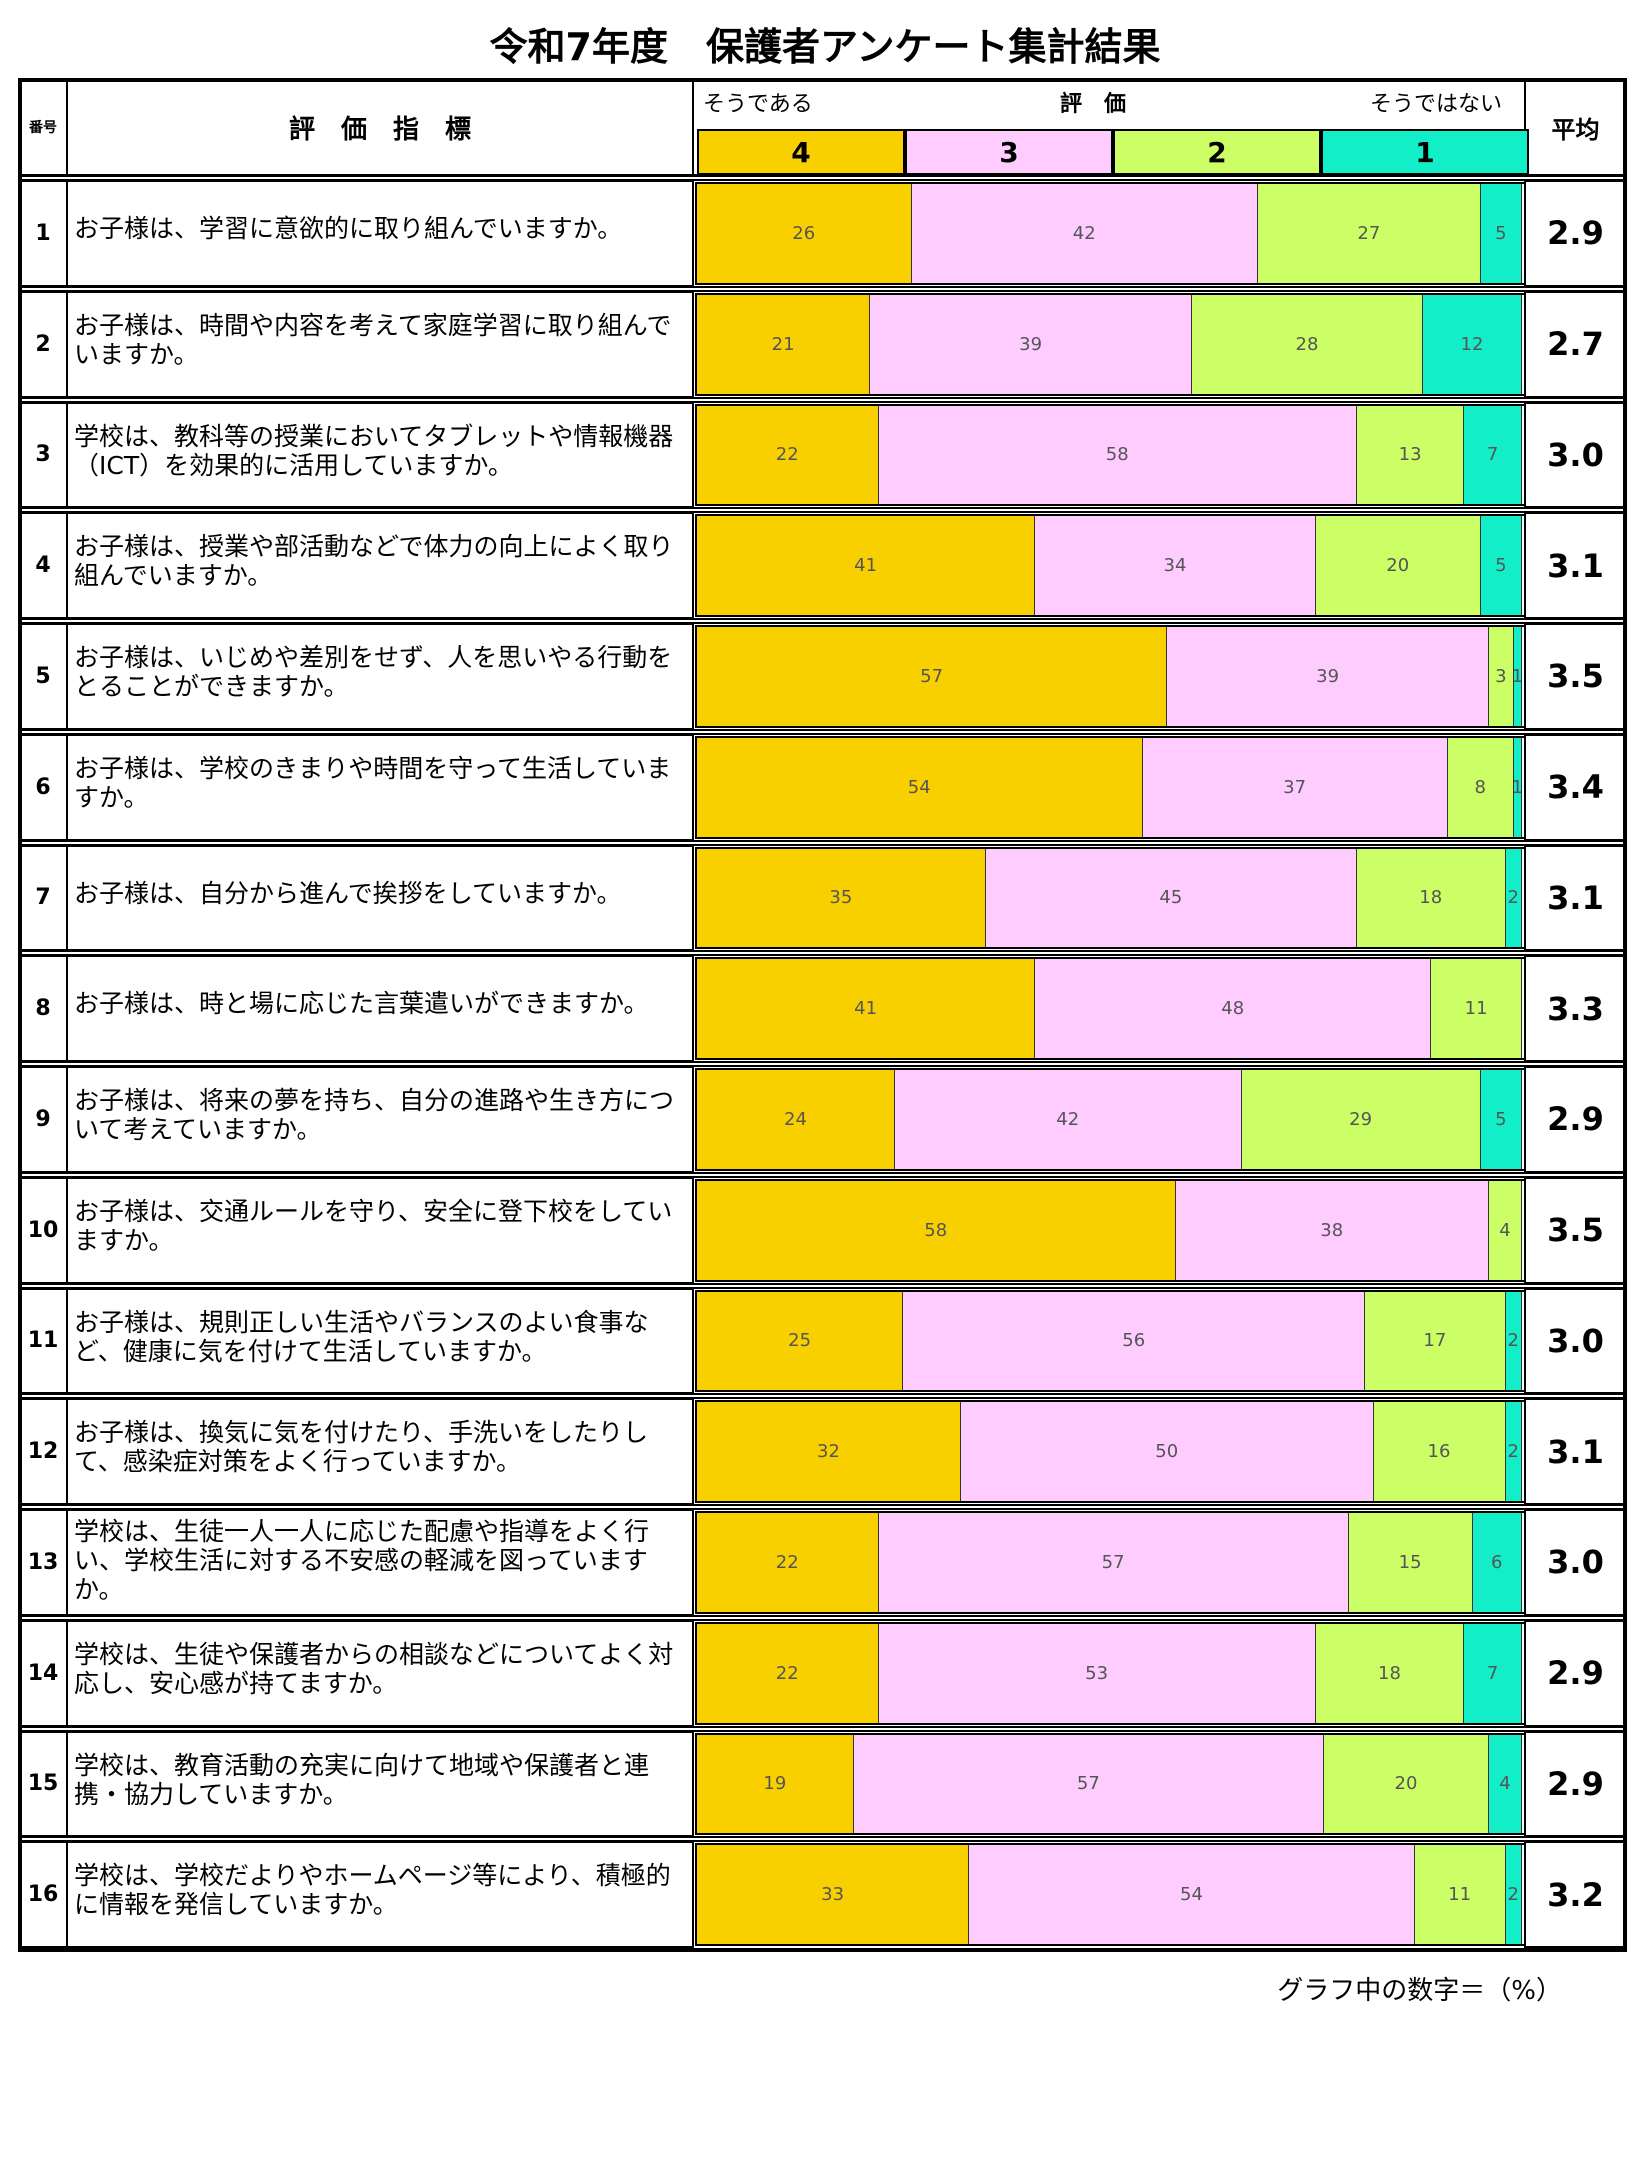 The height and width of the screenshot is (2160, 1650). What do you see at coordinates (380, 1230) in the screenshot?
I see `question: お子様は、交通ルールを守り、安全に登下校をしていますか。` at bounding box center [380, 1230].